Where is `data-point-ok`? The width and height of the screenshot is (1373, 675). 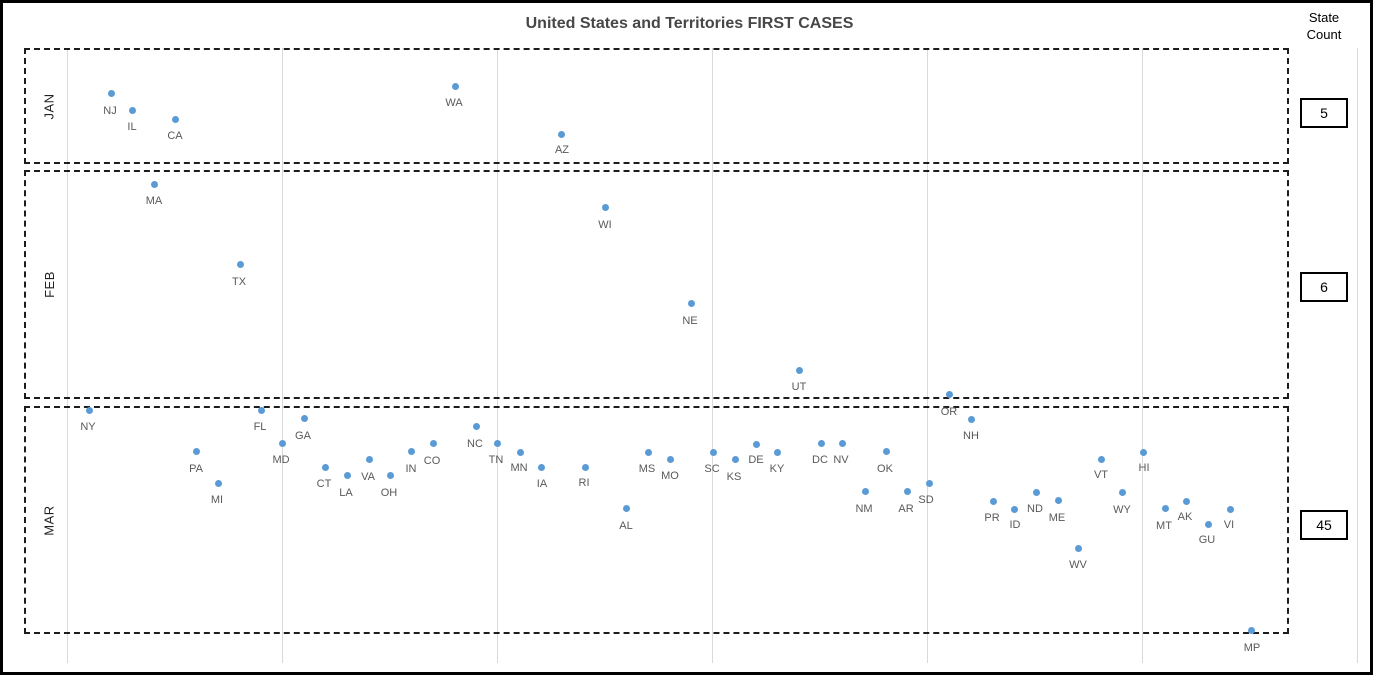
data-point-ok is located at coordinates (886, 451).